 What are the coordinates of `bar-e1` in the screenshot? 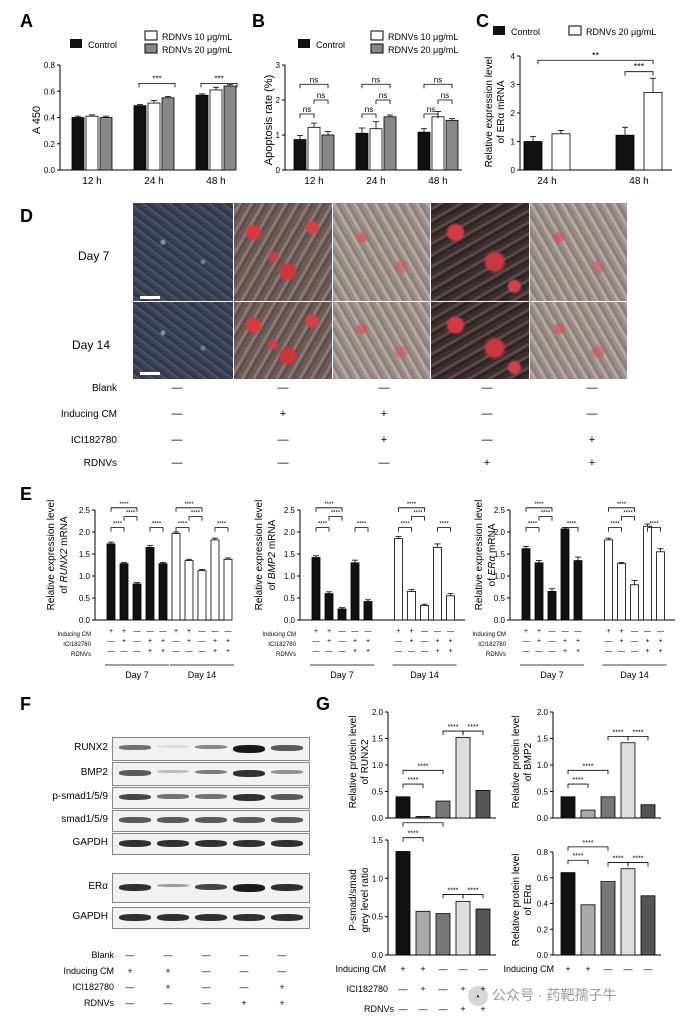 It's located at (111, 582).